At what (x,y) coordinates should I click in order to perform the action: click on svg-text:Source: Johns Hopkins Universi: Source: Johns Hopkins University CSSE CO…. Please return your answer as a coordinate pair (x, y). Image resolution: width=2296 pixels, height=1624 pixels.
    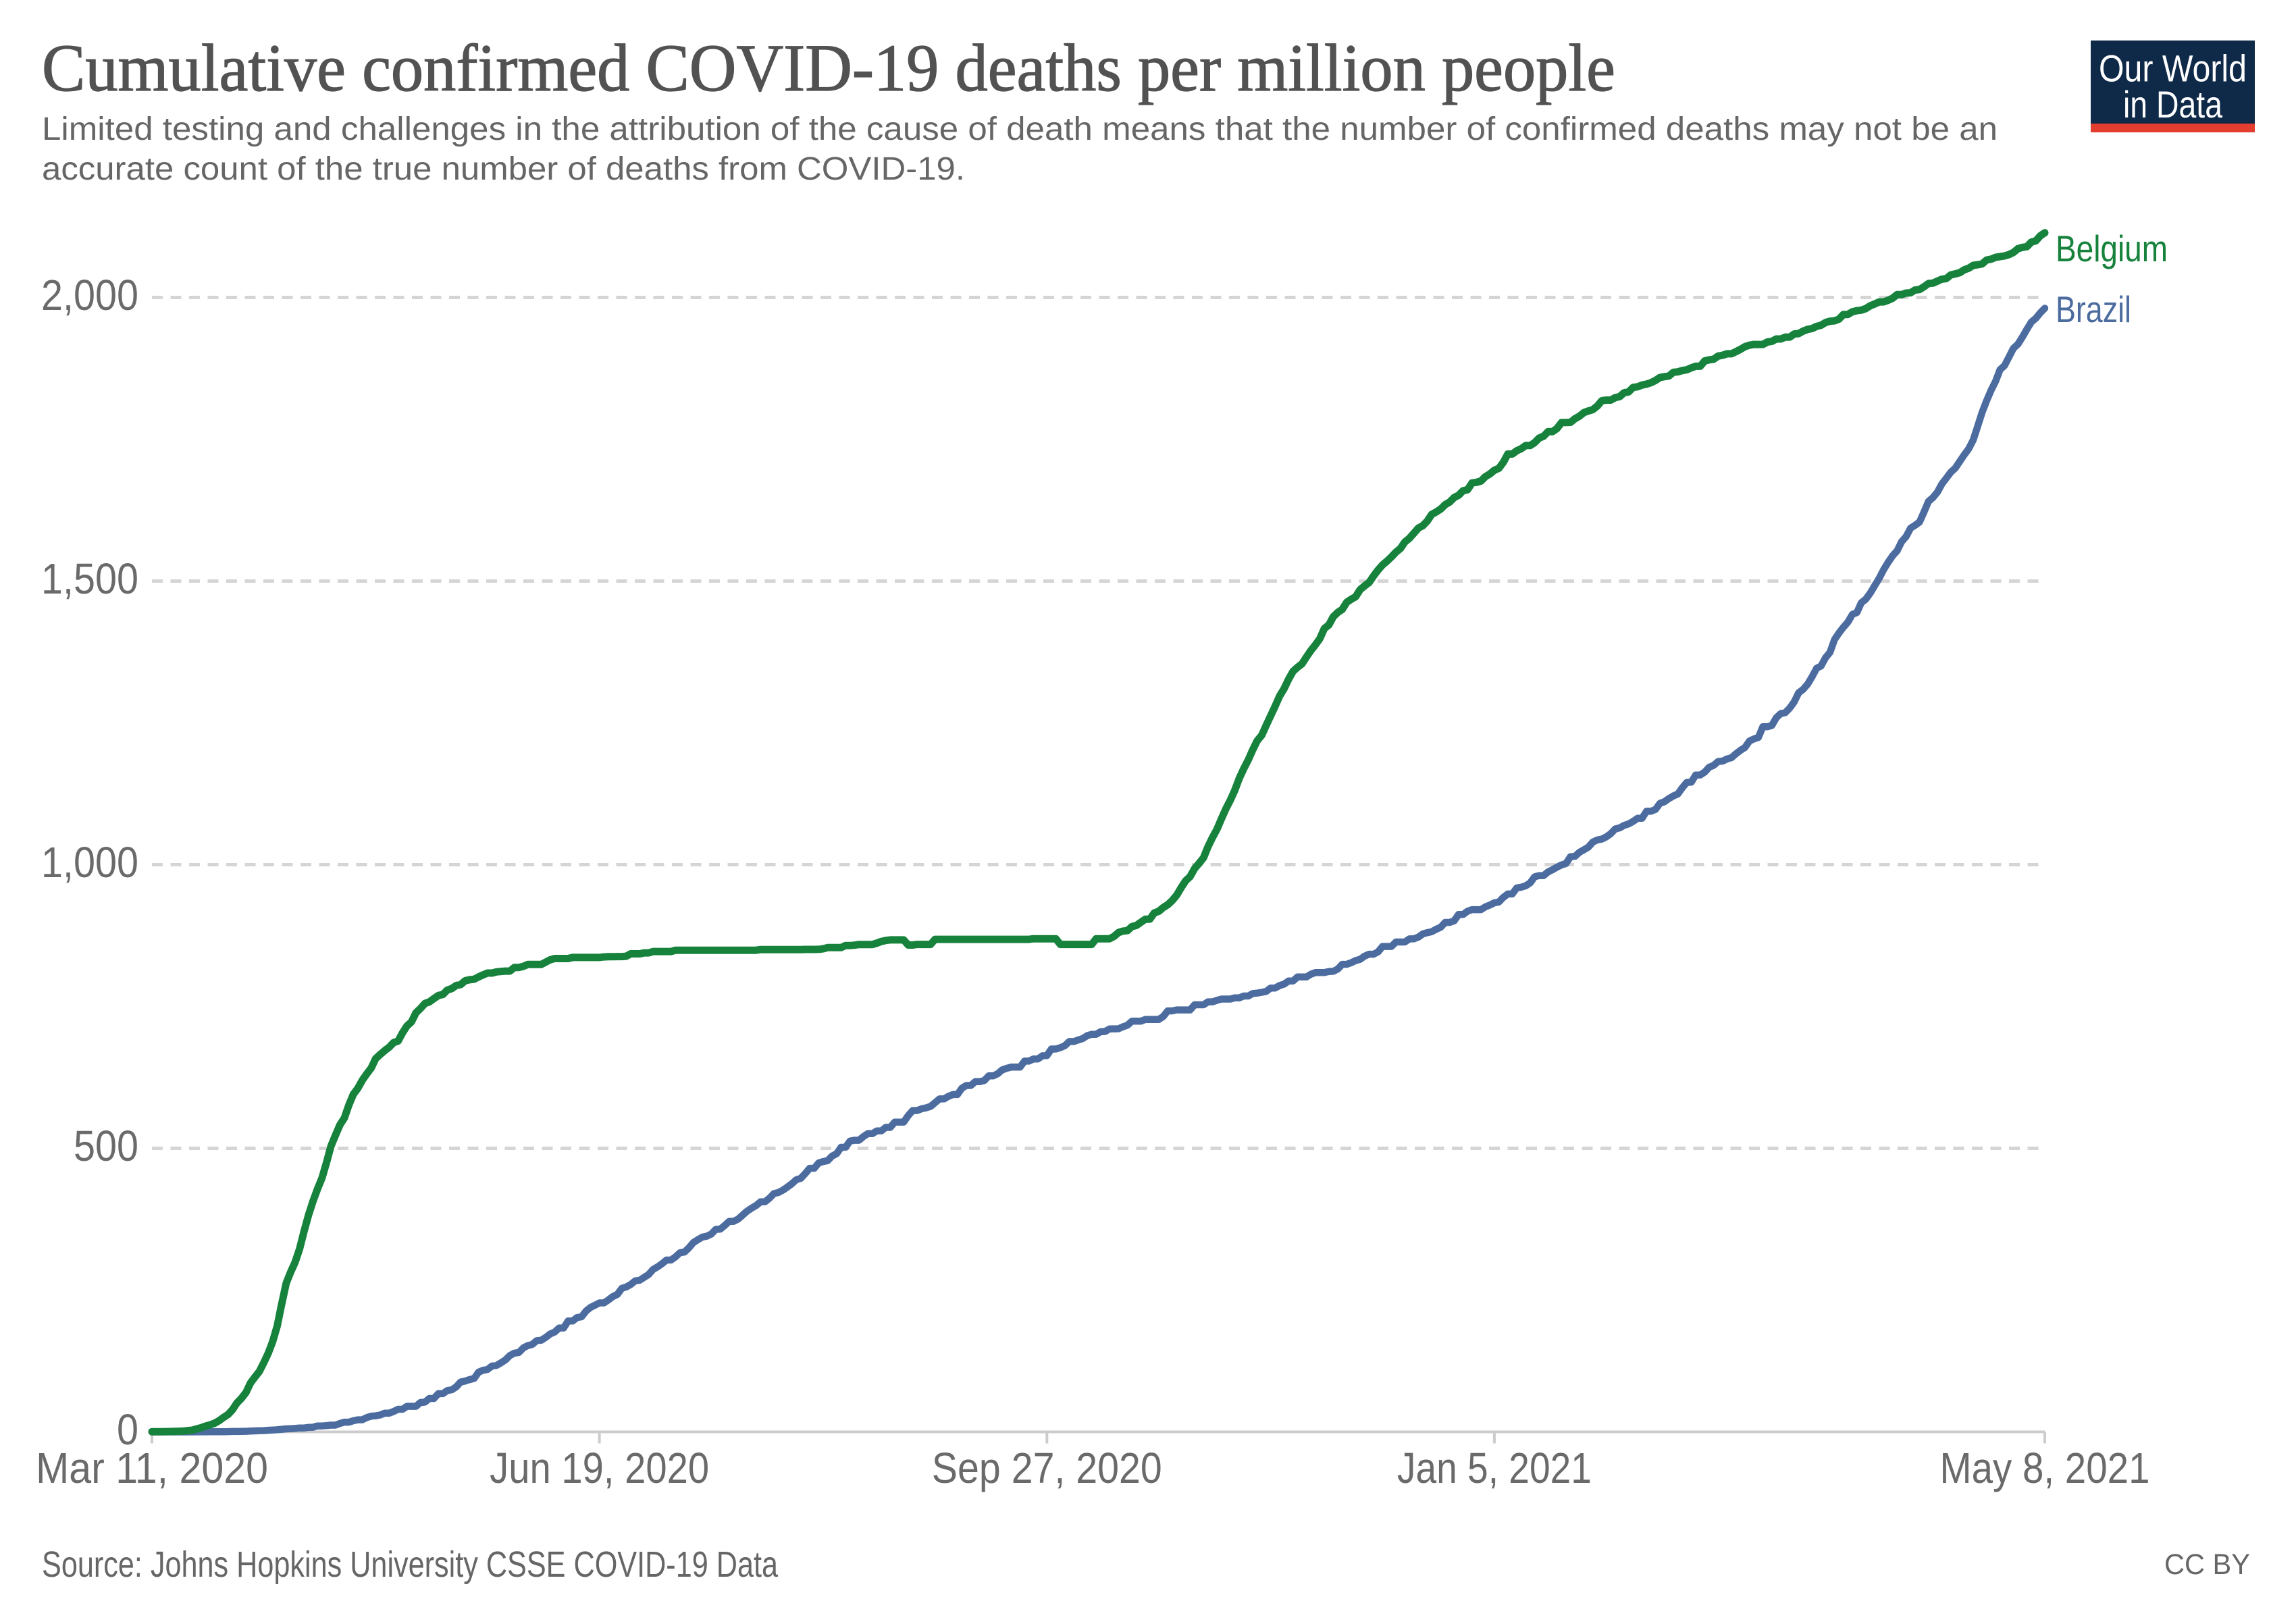
    Looking at the image, I should click on (411, 1564).